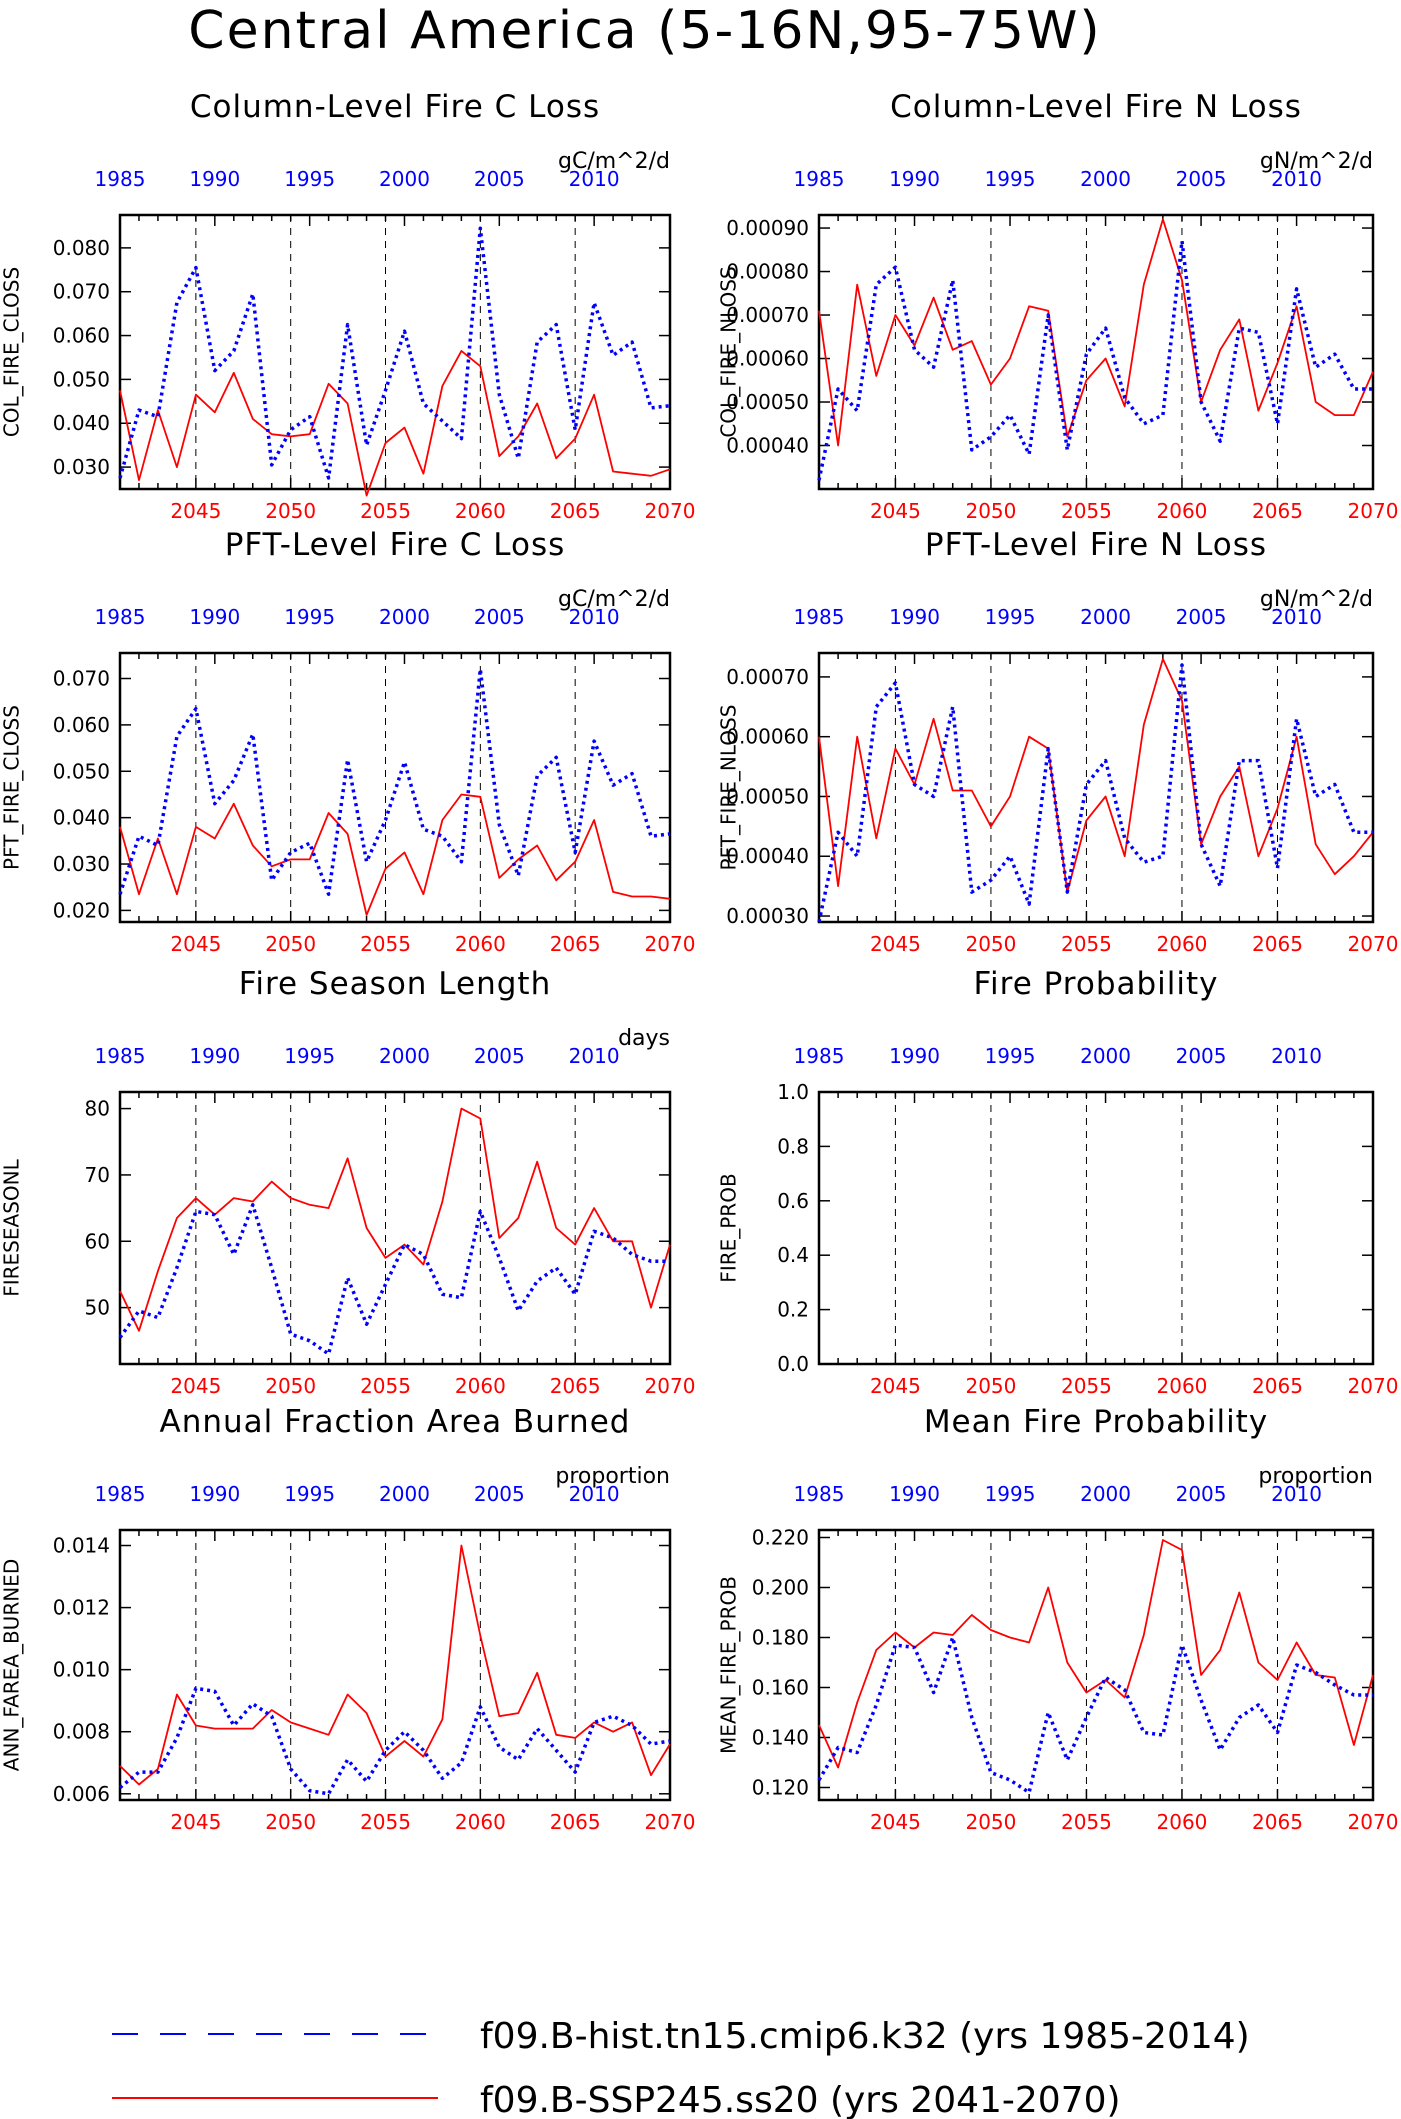 The width and height of the screenshot is (1401, 2119). What do you see at coordinates (1096, 1422) in the screenshot?
I see `chart-title: Mean Fire Probability` at bounding box center [1096, 1422].